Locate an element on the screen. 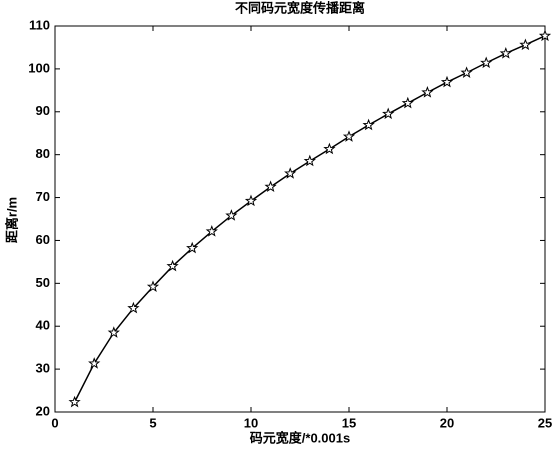 The width and height of the screenshot is (553, 450). x-tick-label: 0 is located at coordinates (54, 422).